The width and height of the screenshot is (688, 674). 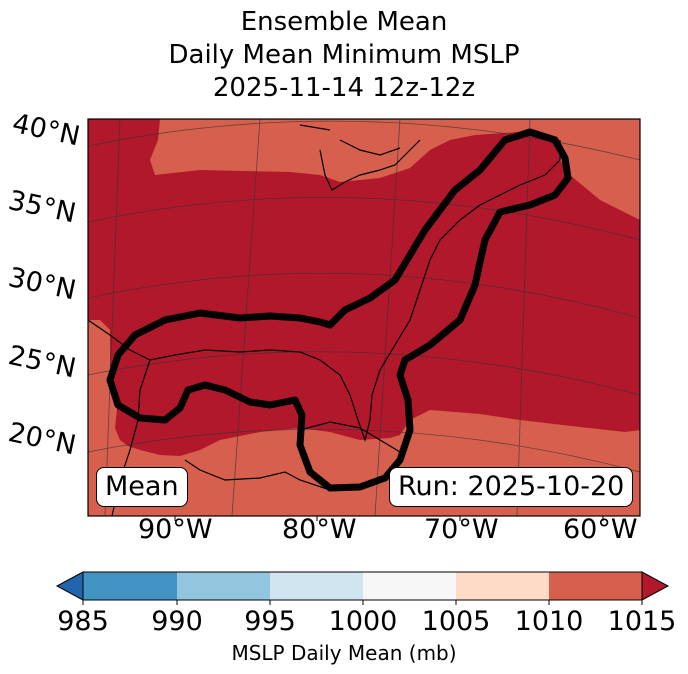 What do you see at coordinates (456, 621) in the screenshot?
I see `colorbar-tick-1005: 1005` at bounding box center [456, 621].